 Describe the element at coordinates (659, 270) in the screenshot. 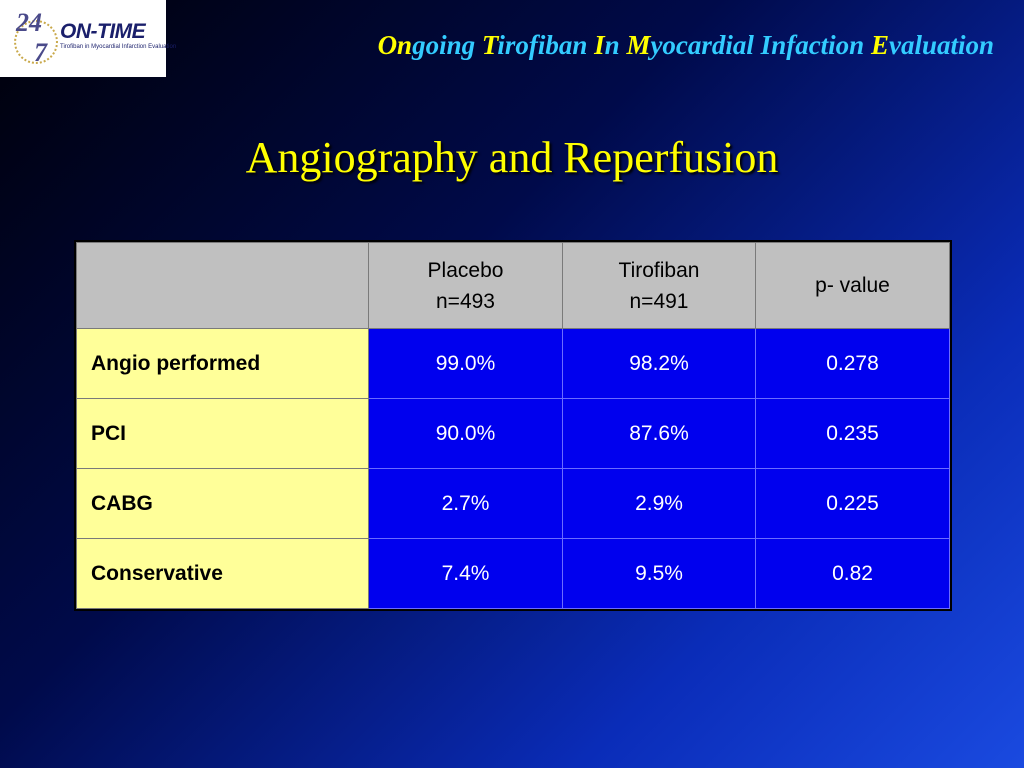

I see `header-line: Tirofiban` at that location.